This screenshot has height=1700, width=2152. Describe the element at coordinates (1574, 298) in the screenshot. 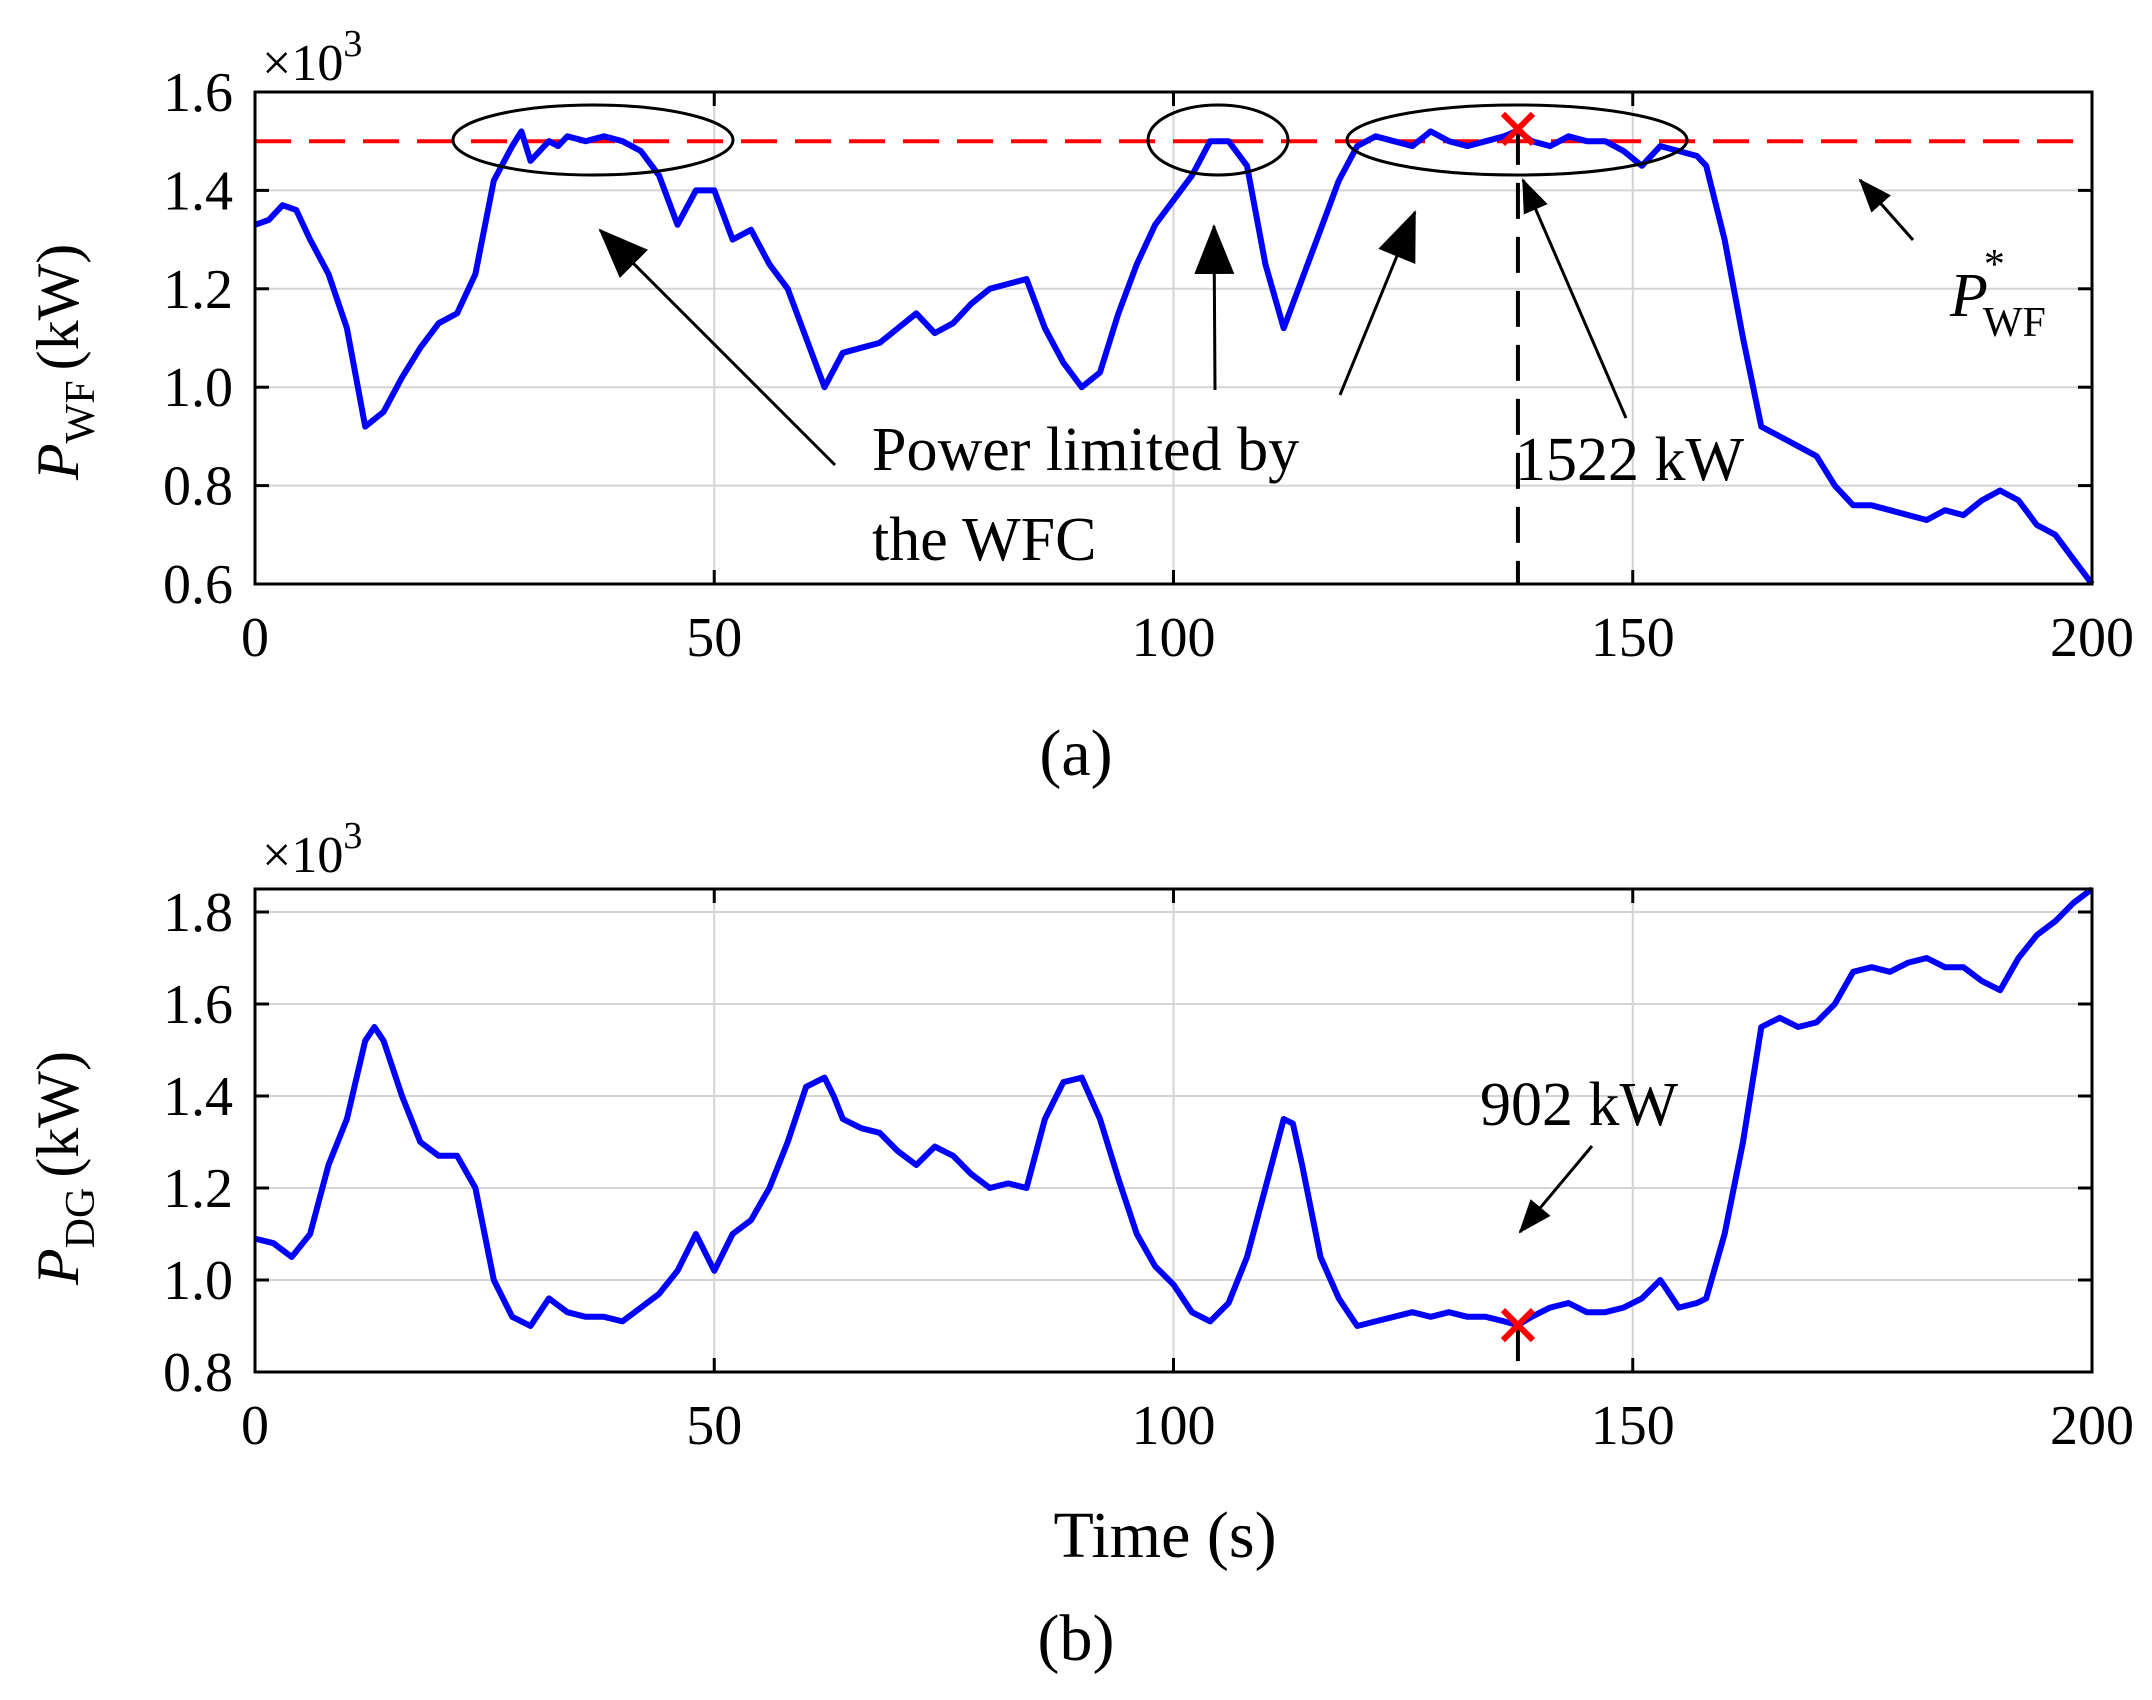

I see `marker-label-arrow-a` at that location.